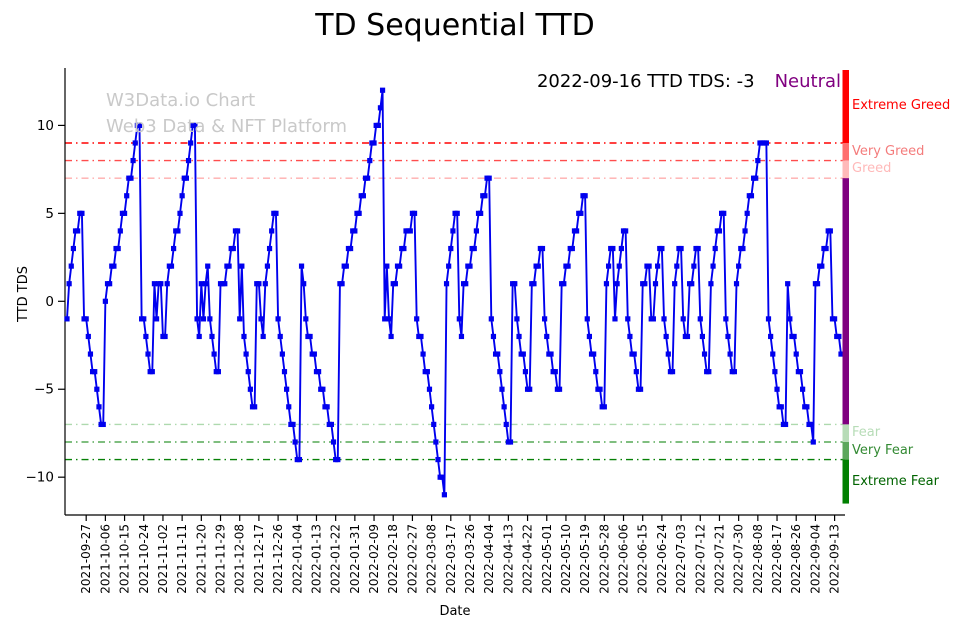  Describe the element at coordinates (23, 294) in the screenshot. I see `y-axis-label: TTD TDS` at that location.